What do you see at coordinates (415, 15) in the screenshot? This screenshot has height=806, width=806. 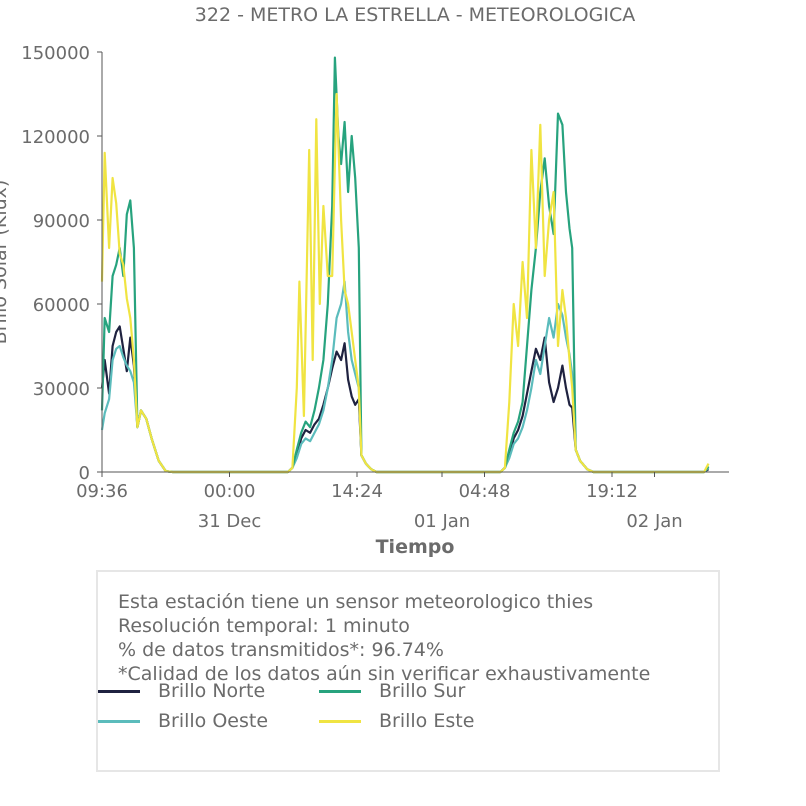 I see `chart-title: 322 - METRO LA ESTRELLA - METEOROLOGICA` at bounding box center [415, 15].